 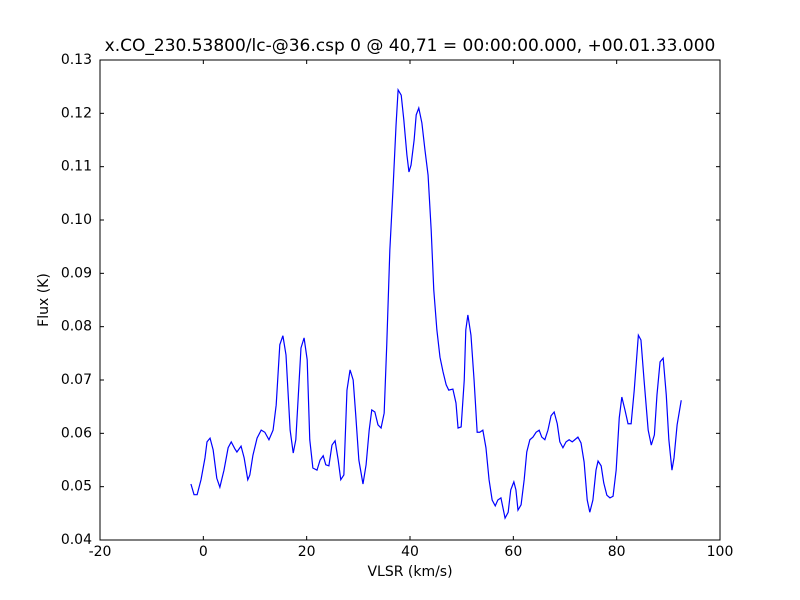 What do you see at coordinates (76, 380) in the screenshot?
I see `y-tick-label: 0.07` at bounding box center [76, 380].